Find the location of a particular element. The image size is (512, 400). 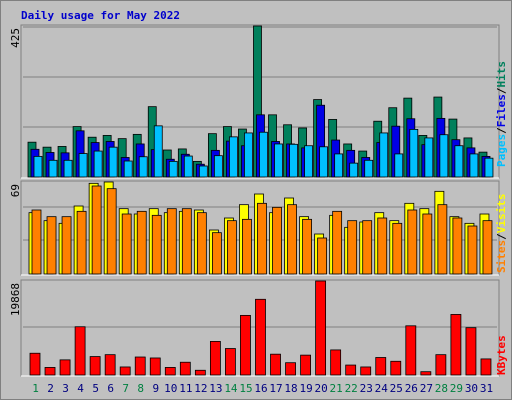

day-label: 1 is located at coordinates (35, 388).